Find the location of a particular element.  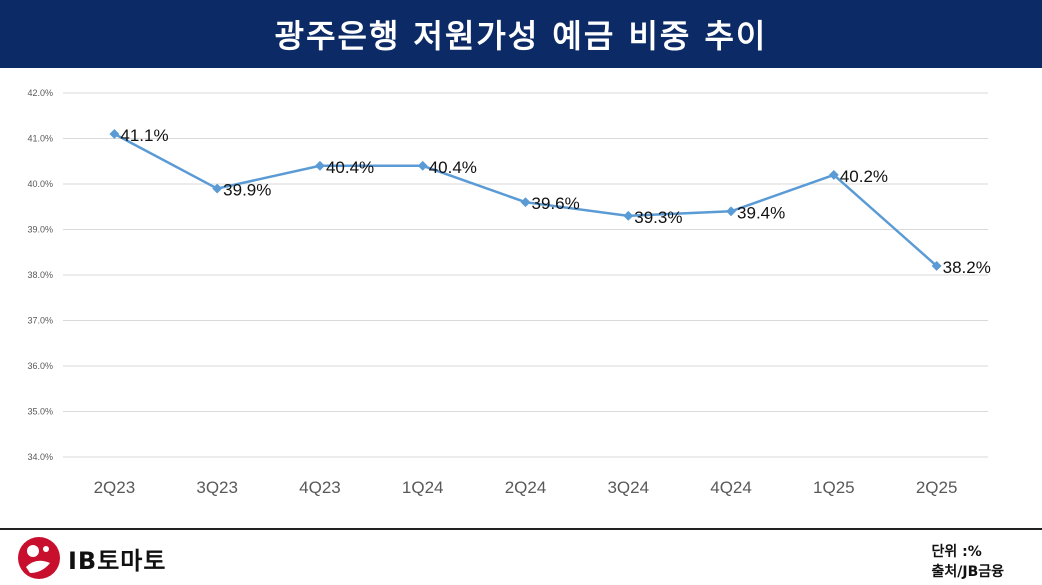

ibtomato-logo: IB토마토 is located at coordinates (91, 558).